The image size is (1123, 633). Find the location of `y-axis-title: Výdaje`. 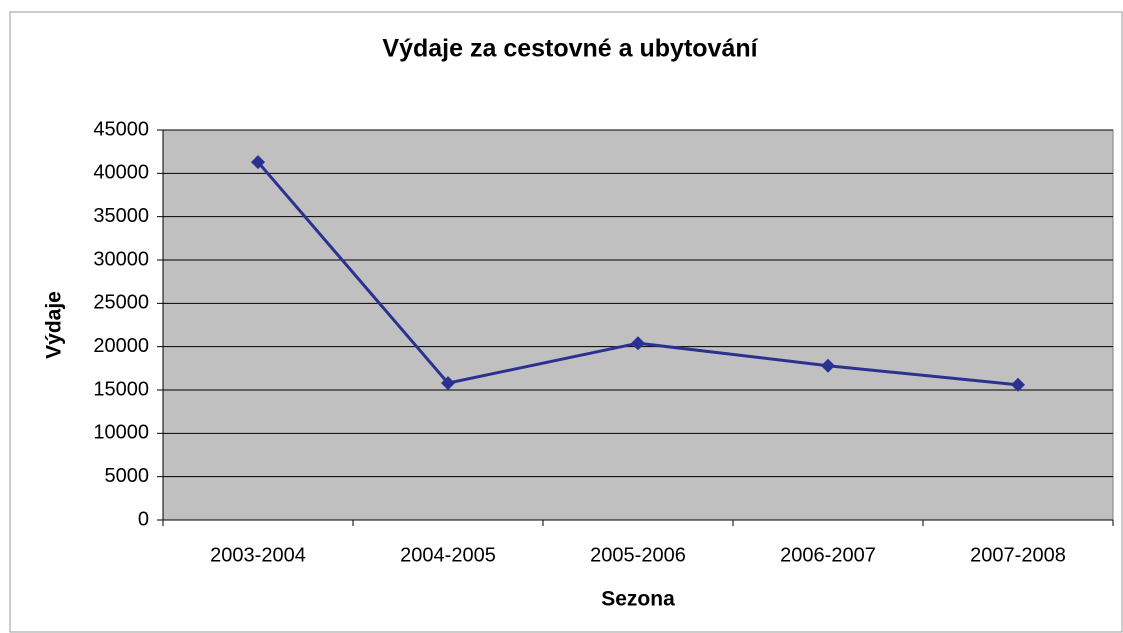

y-axis-title: Výdaje is located at coordinates (54, 325).